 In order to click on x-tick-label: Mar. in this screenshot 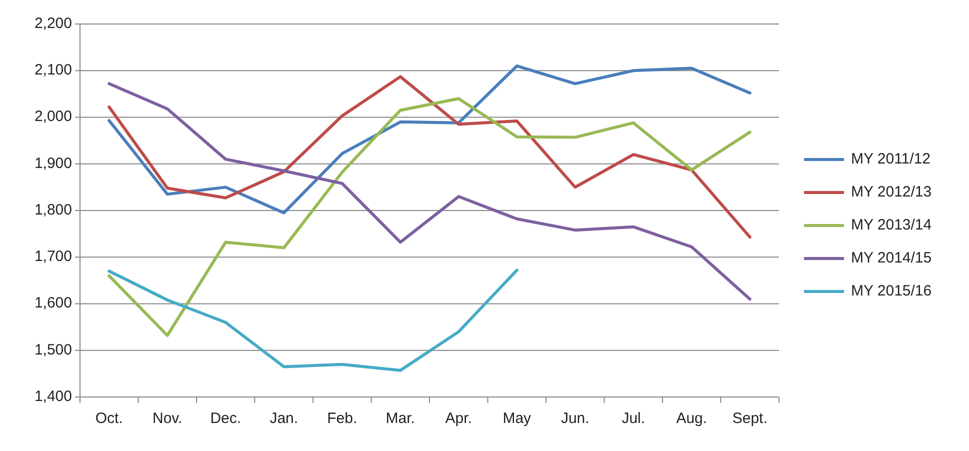, I will do `click(400, 418)`.